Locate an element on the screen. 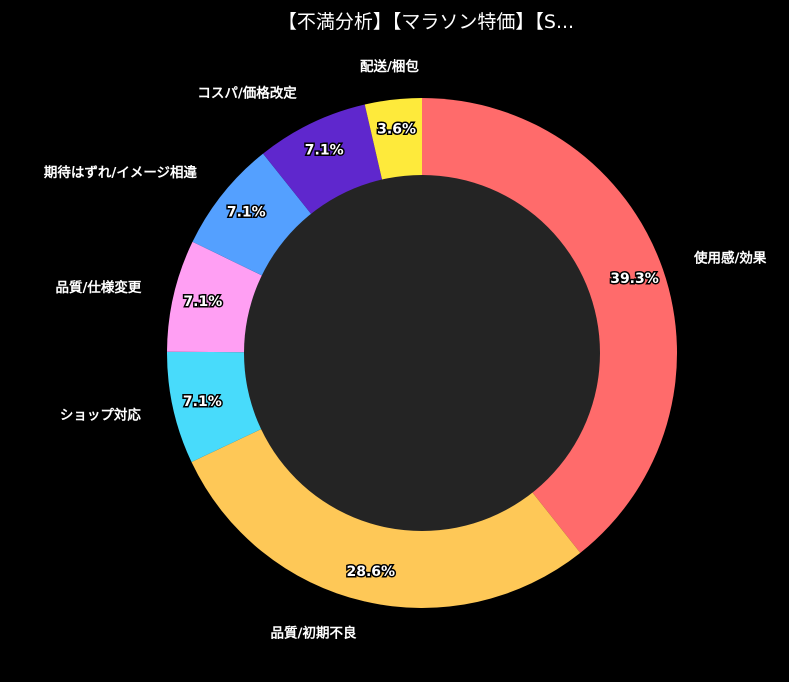  slice-category-label: ショップ対応 is located at coordinates (100, 414).